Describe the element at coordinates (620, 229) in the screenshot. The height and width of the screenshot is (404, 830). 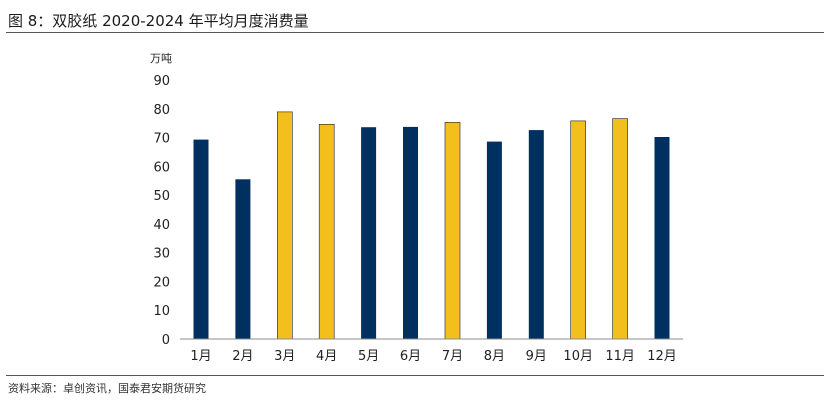
I see `bar-11月` at that location.